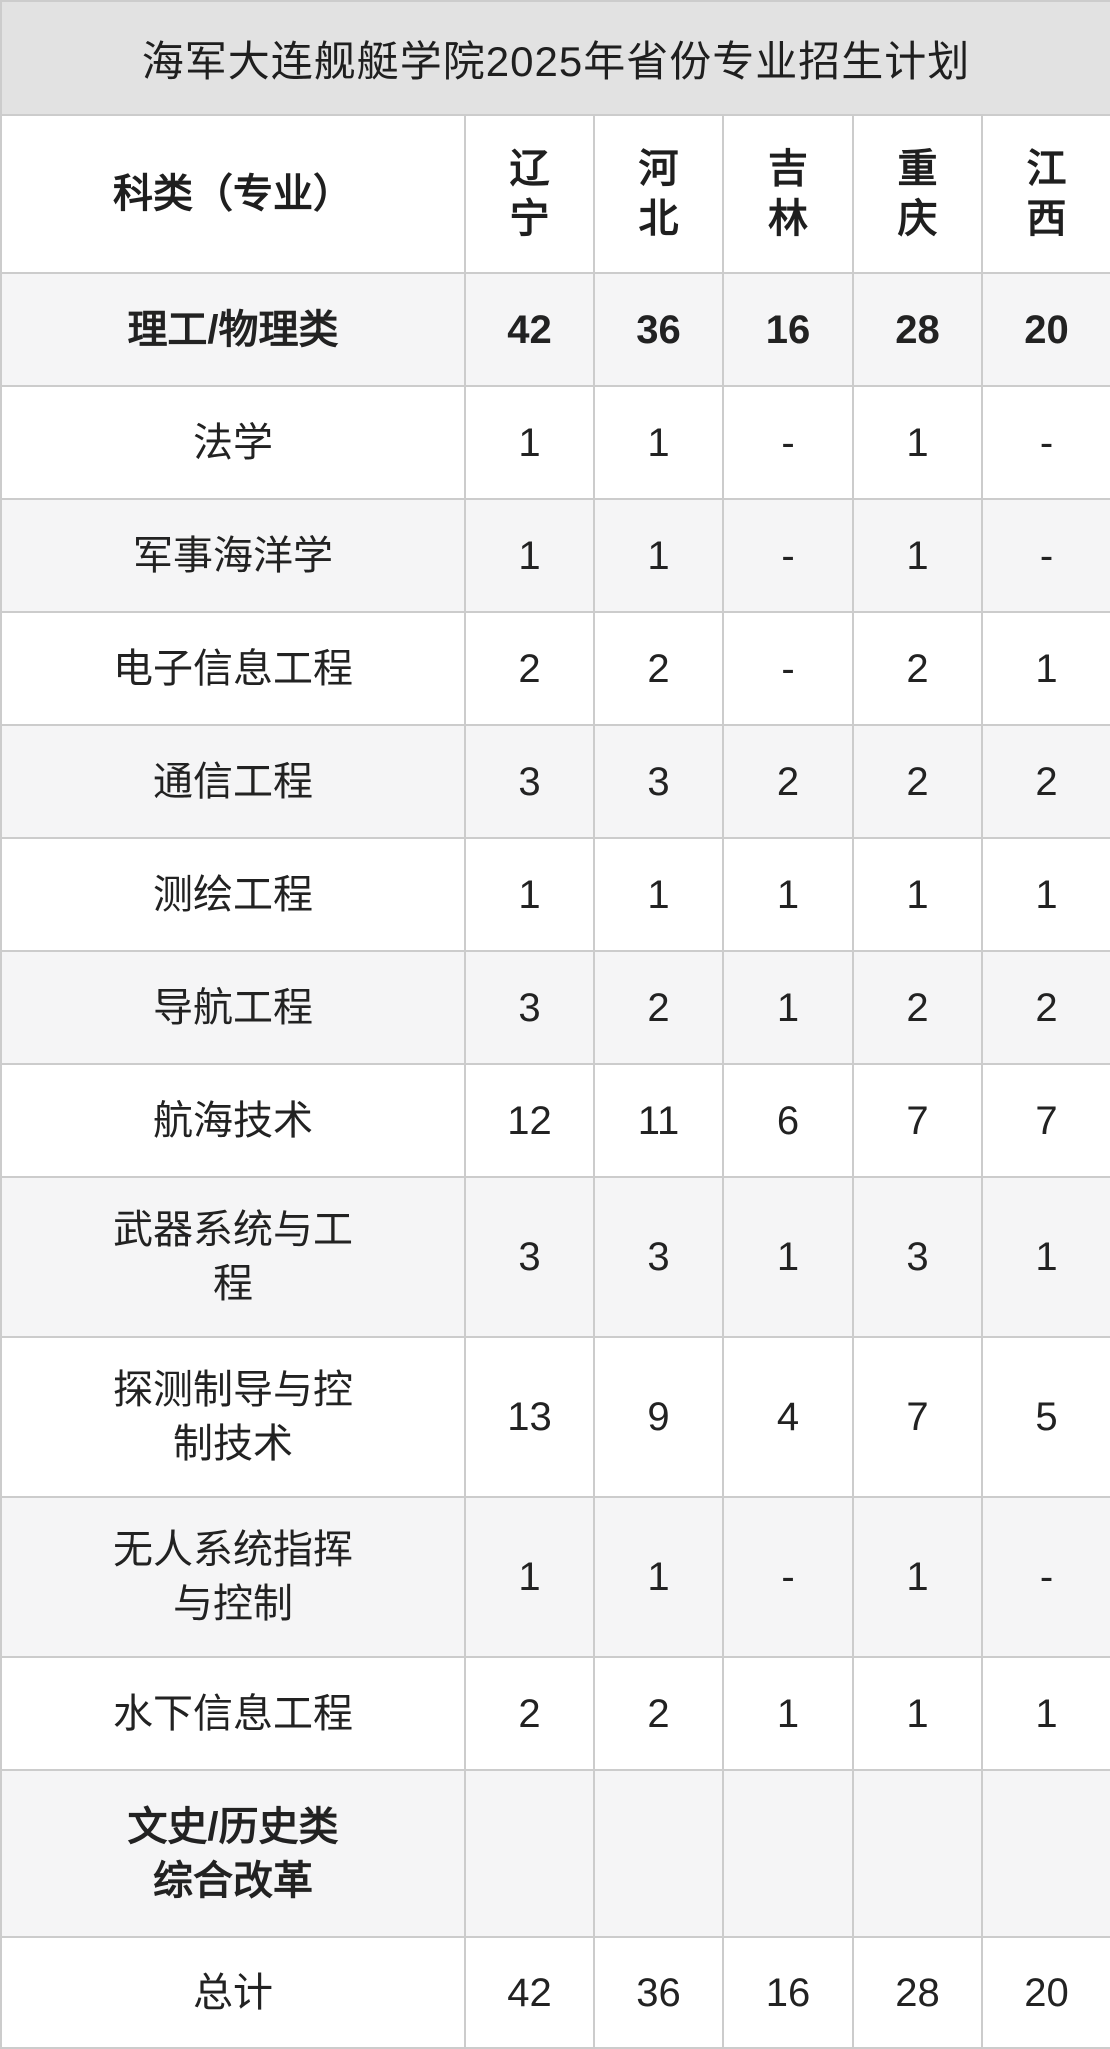 The width and height of the screenshot is (1110, 2049). What do you see at coordinates (529, 1417) in the screenshot?
I see `cell-value: 13` at bounding box center [529, 1417].